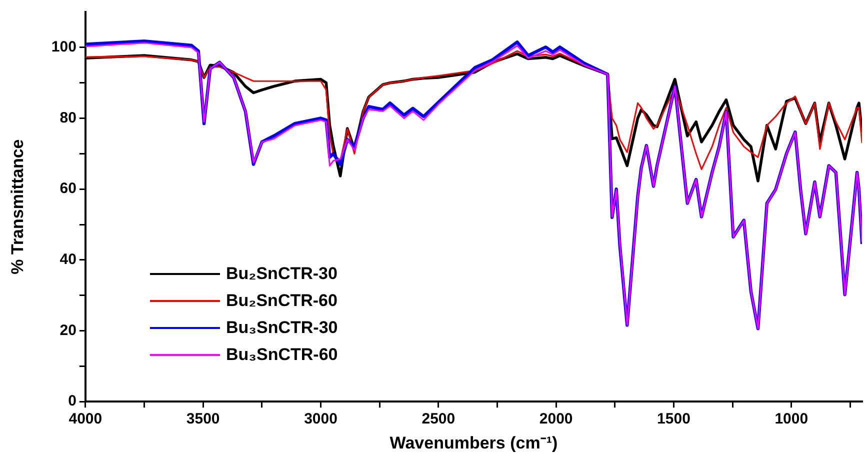  Describe the element at coordinates (321, 419) in the screenshot. I see `x-tick-label: 3000` at that location.